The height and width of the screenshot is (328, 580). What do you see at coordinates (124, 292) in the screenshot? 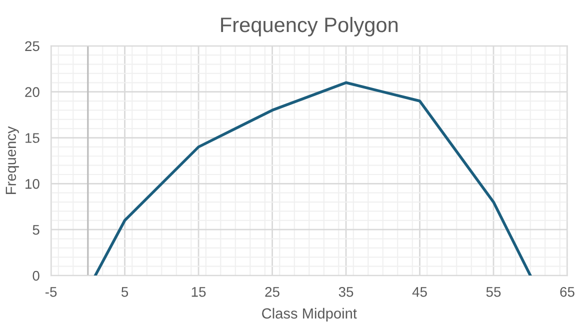
I see `x-tick-label: 5` at bounding box center [124, 292].